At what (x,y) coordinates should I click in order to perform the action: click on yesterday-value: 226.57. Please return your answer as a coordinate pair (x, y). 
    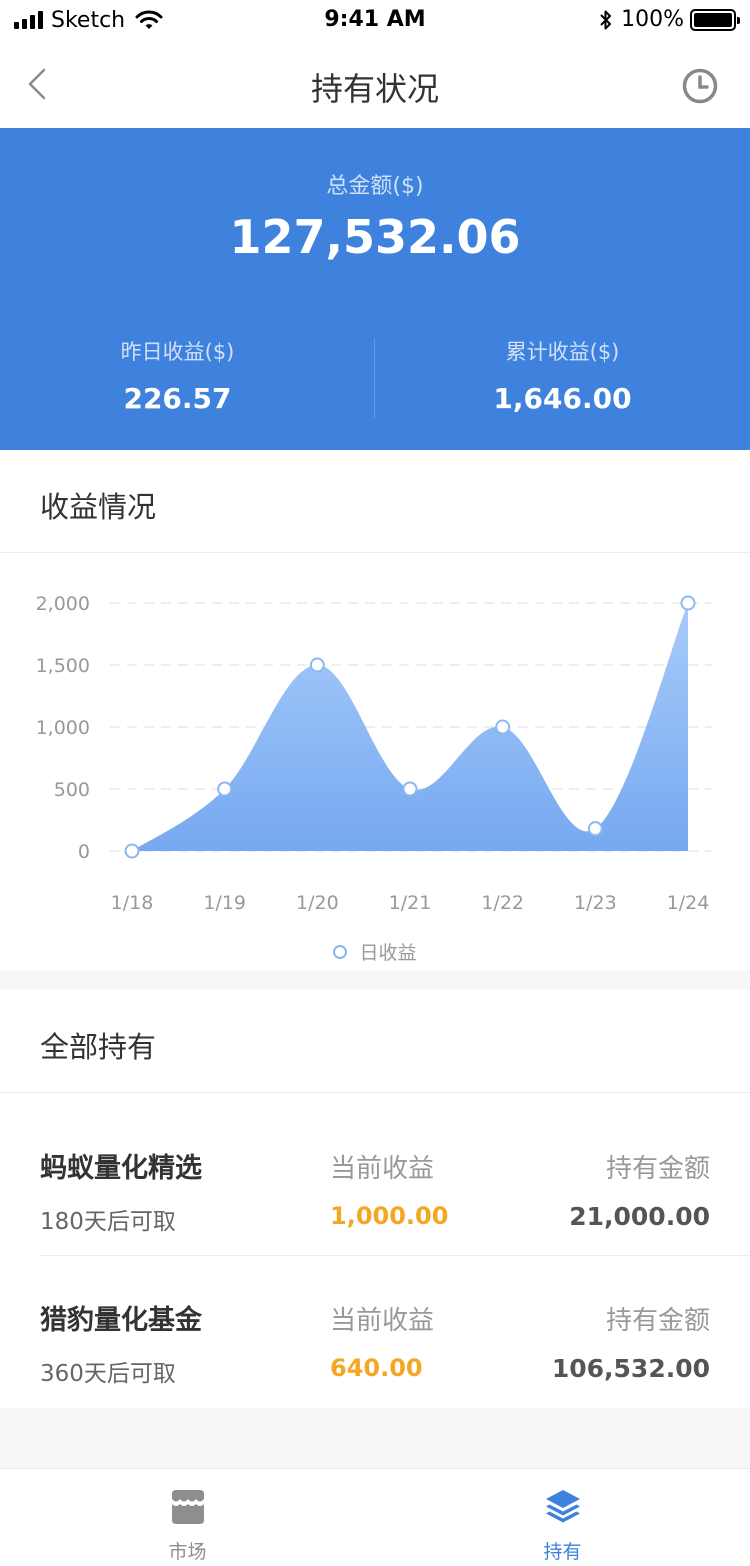
    Looking at the image, I should click on (177, 398).